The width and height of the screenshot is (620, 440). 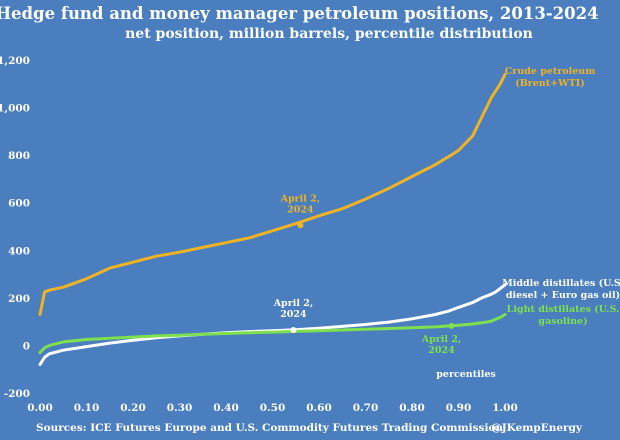 What do you see at coordinates (319, 408) in the screenshot?
I see `x-tick-label: 0.60` at bounding box center [319, 408].